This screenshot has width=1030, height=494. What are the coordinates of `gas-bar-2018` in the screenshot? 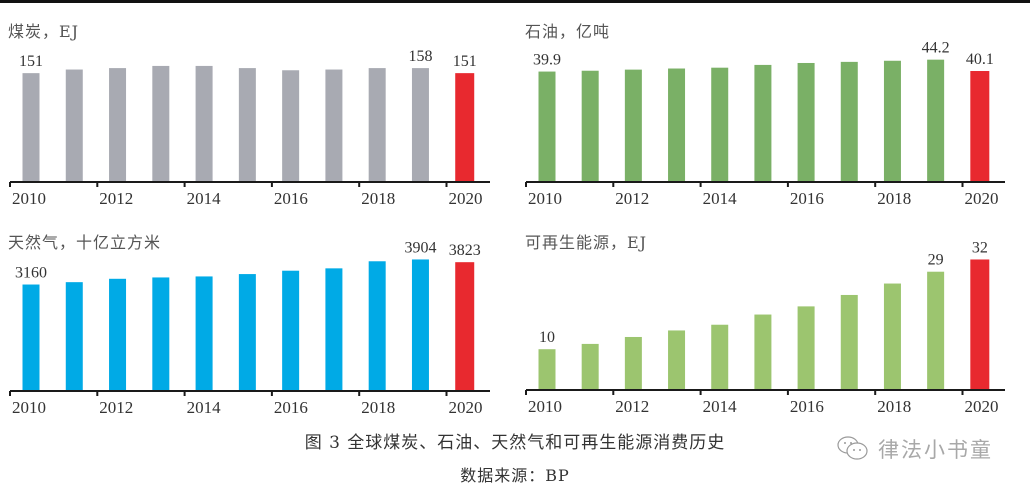 It's located at (377, 326).